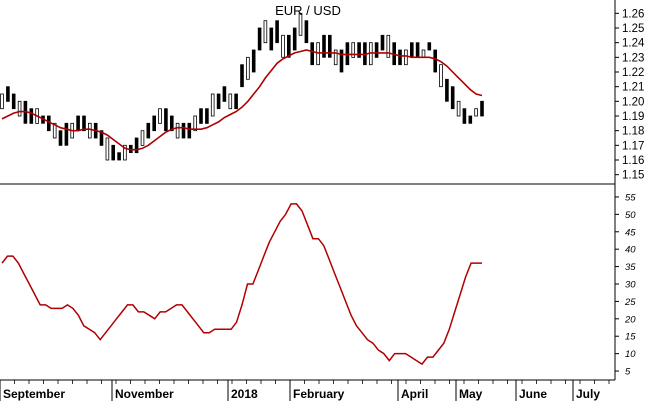  Describe the element at coordinates (633, 73) in the screenshot. I see `price-axis-tick-label: 1.22` at that location.